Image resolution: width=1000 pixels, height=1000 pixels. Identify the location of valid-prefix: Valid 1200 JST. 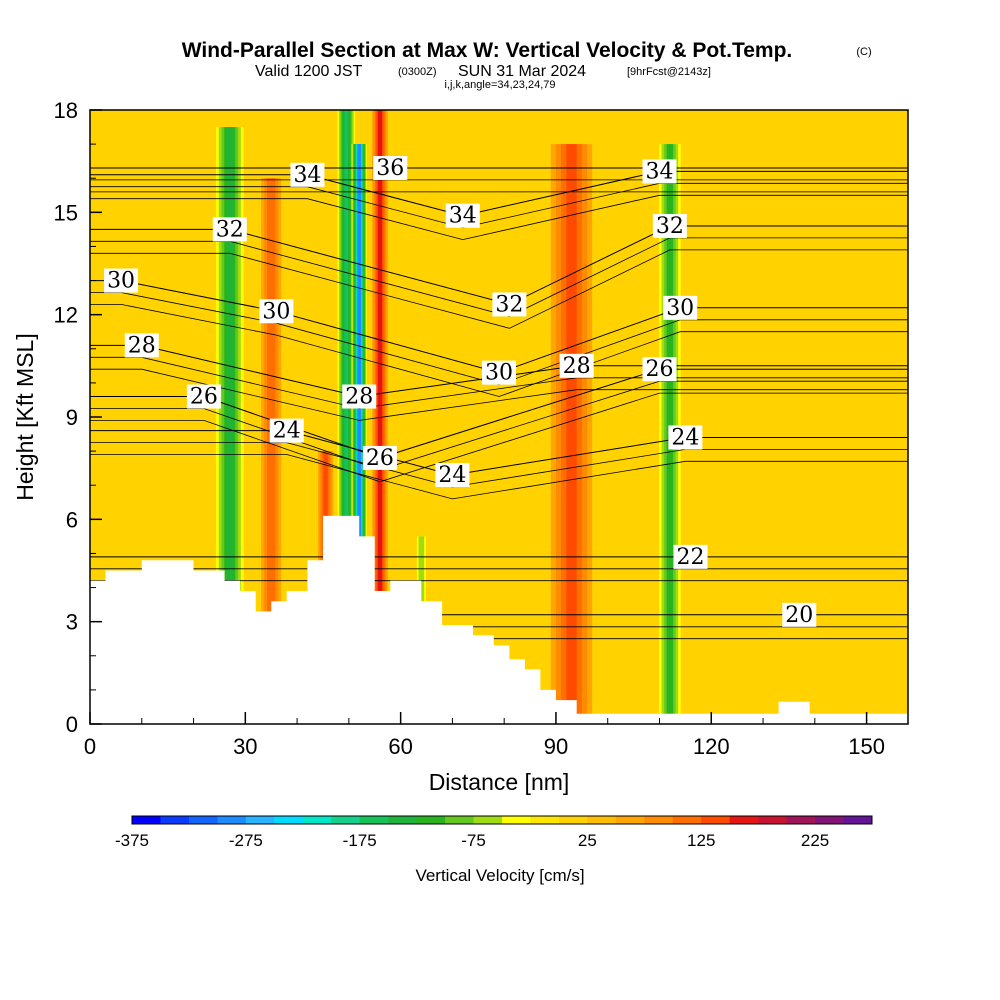
(309, 71).